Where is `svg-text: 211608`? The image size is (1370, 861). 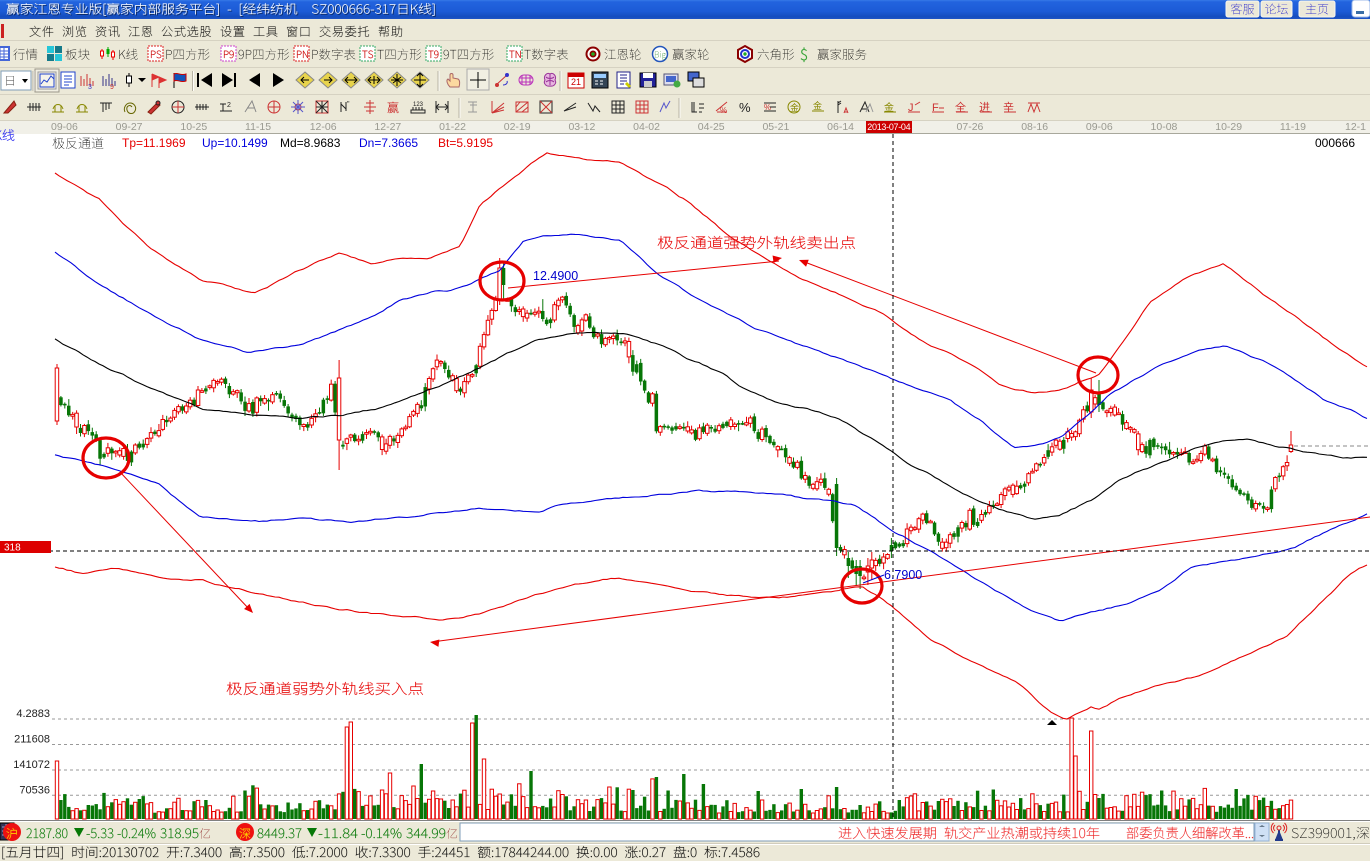
svg-text: 211608 is located at coordinates (32, 740).